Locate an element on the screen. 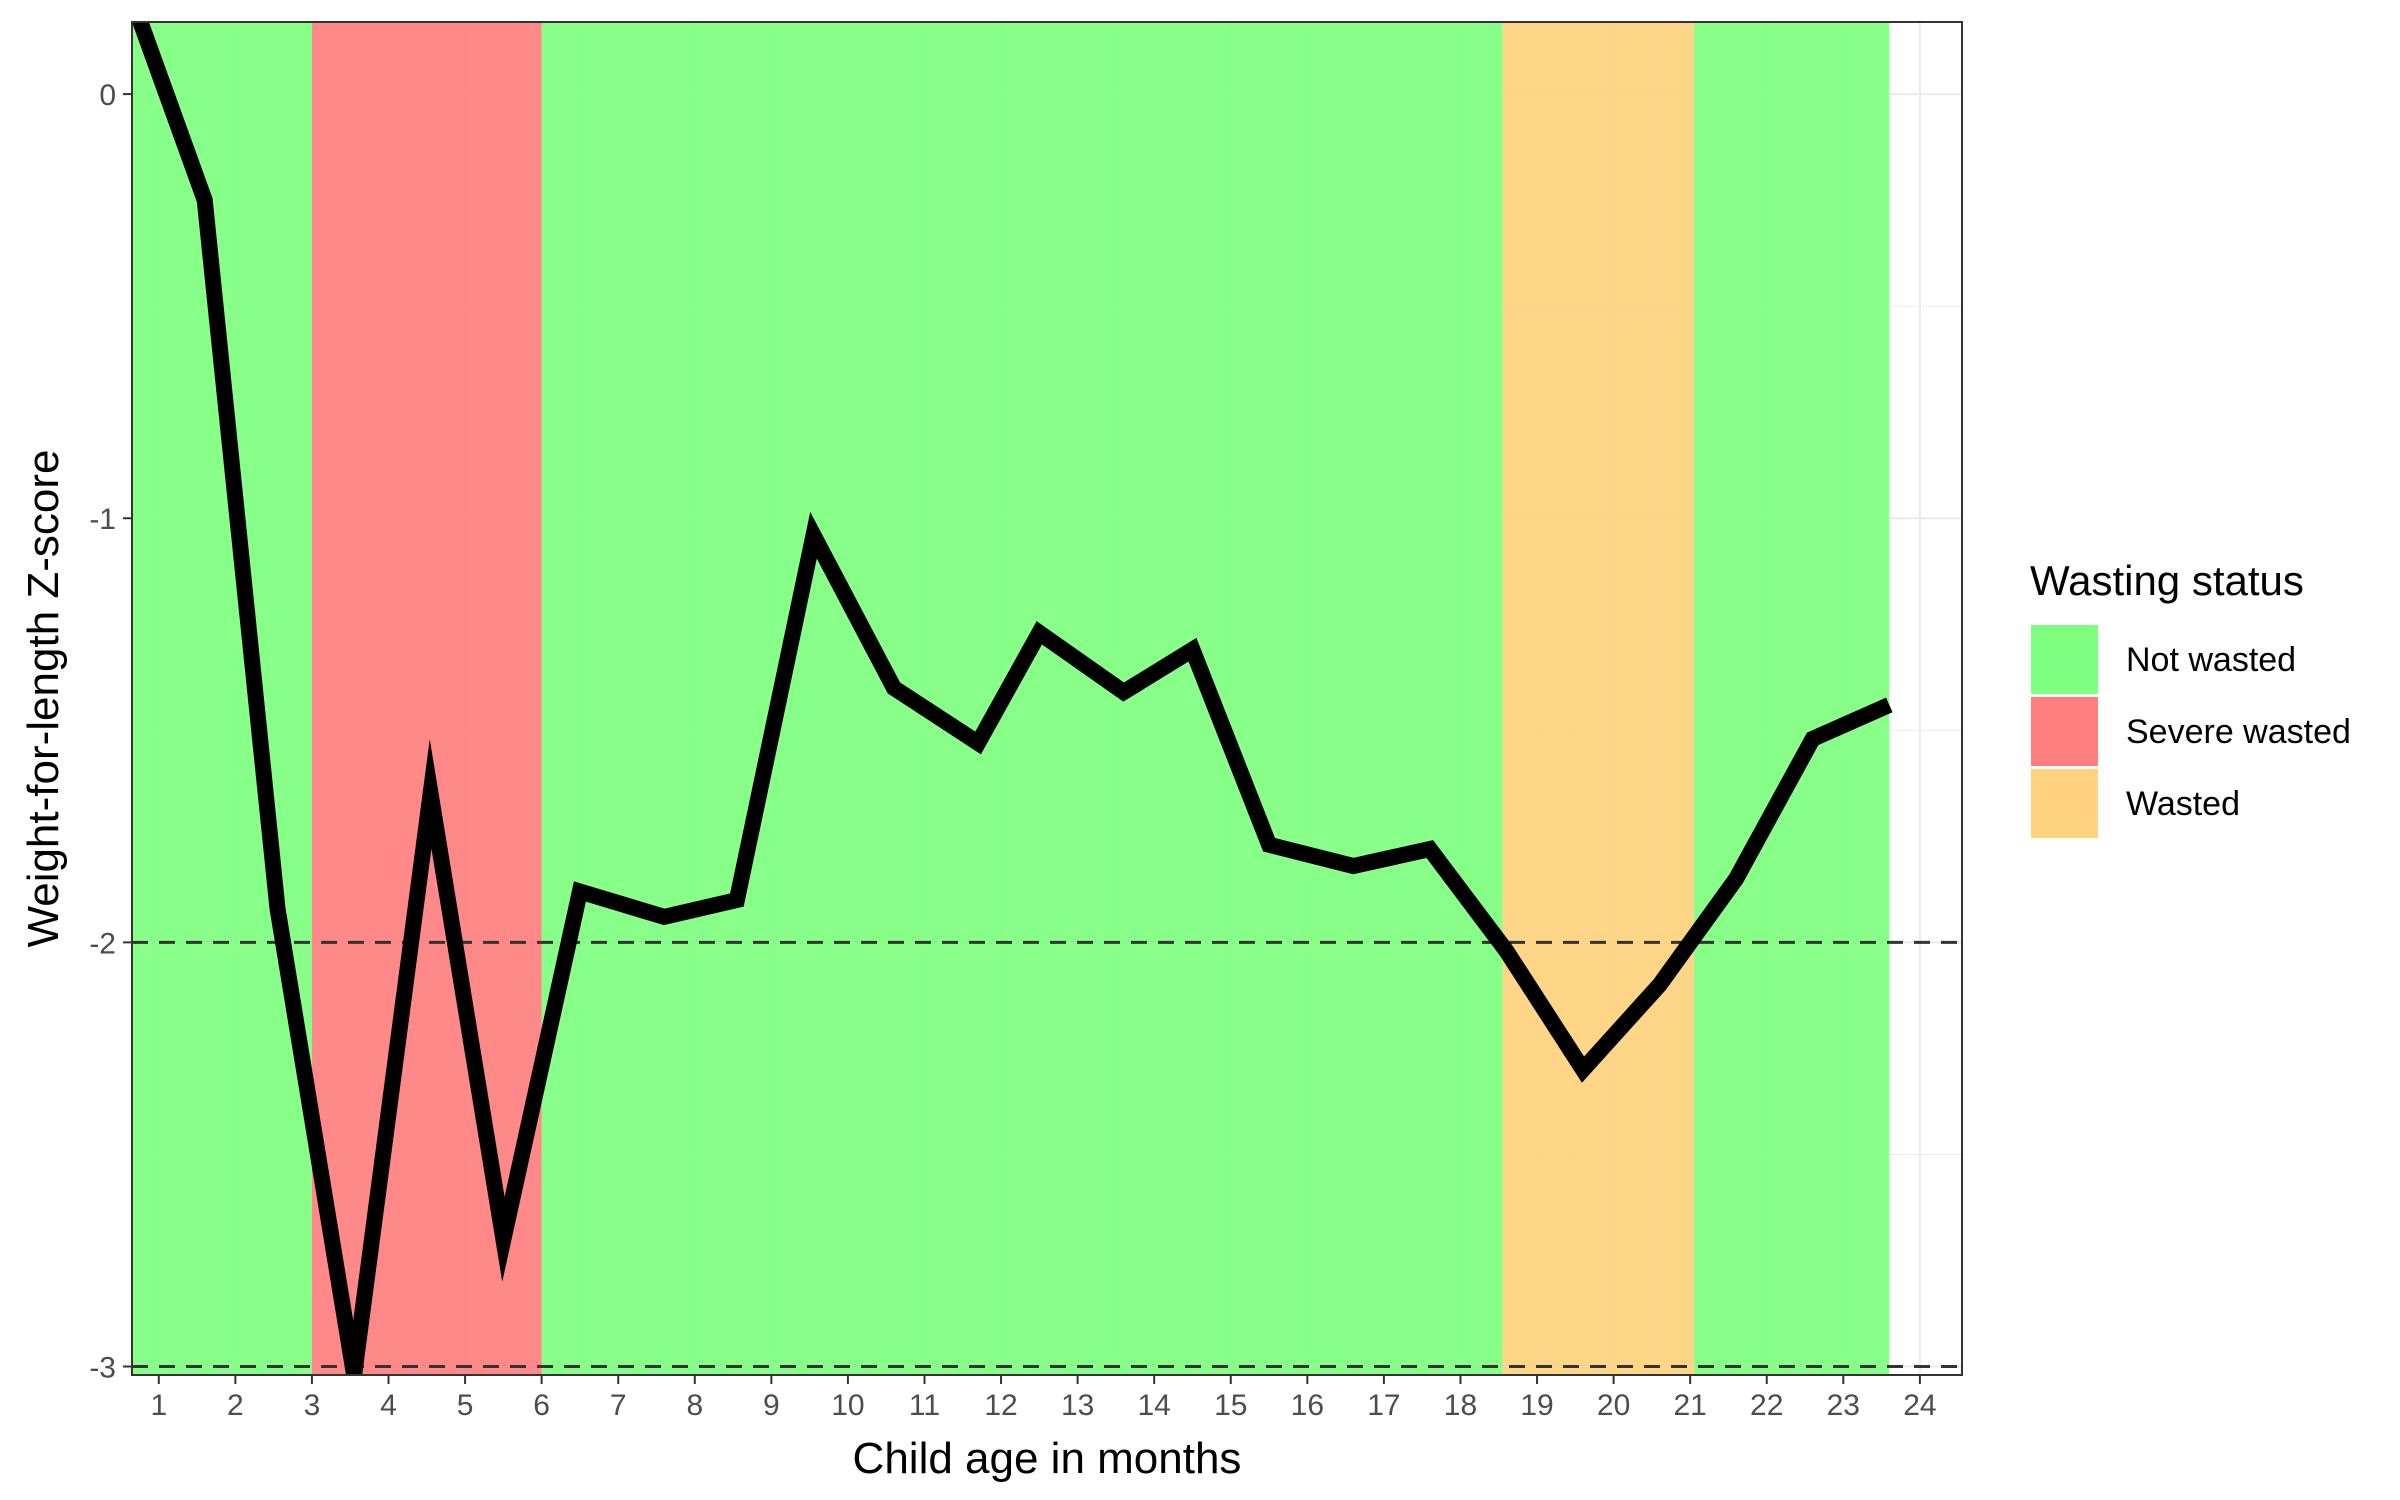 The height and width of the screenshot is (1500, 2400). x-tick-label: 9 is located at coordinates (771, 1405).